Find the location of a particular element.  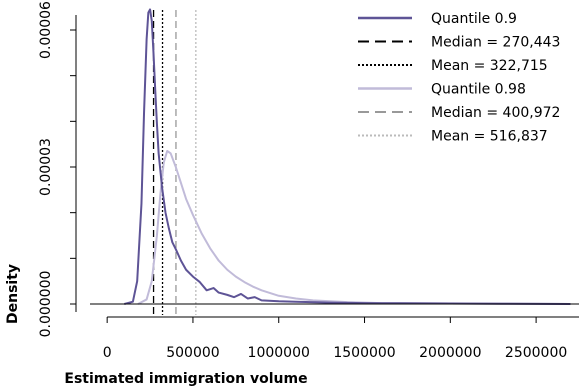

x-axis-title: Estimated immigration volume is located at coordinates (185, 379).